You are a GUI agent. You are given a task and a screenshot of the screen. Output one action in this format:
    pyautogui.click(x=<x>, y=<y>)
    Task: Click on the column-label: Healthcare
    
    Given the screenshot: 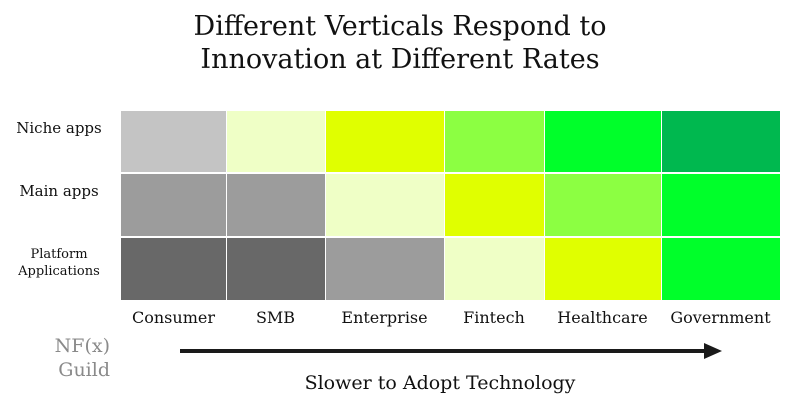 What is the action you would take?
    pyautogui.click(x=602, y=317)
    